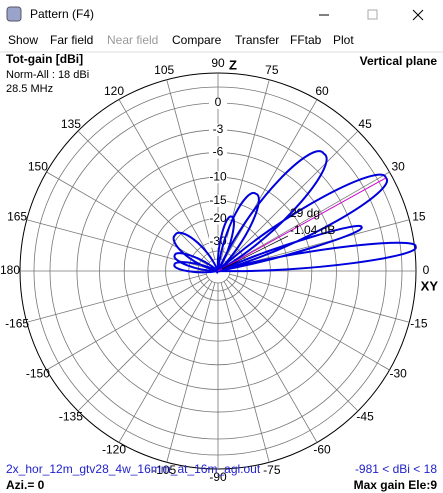  Describe the element at coordinates (343, 40) in the screenshot. I see `menu-item: Plot` at that location.